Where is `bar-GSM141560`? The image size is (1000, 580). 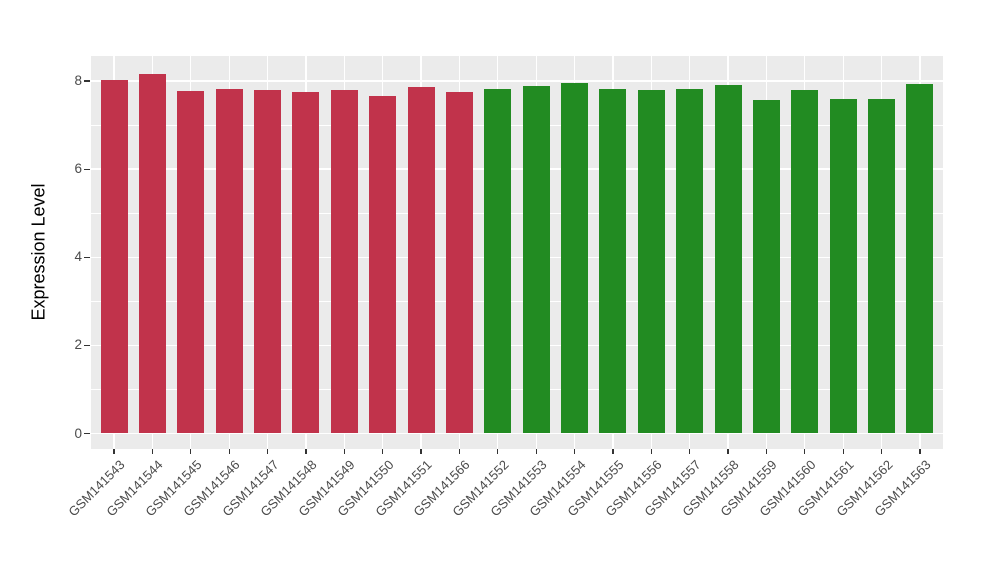 bar-GSM141560 is located at coordinates (805, 262).